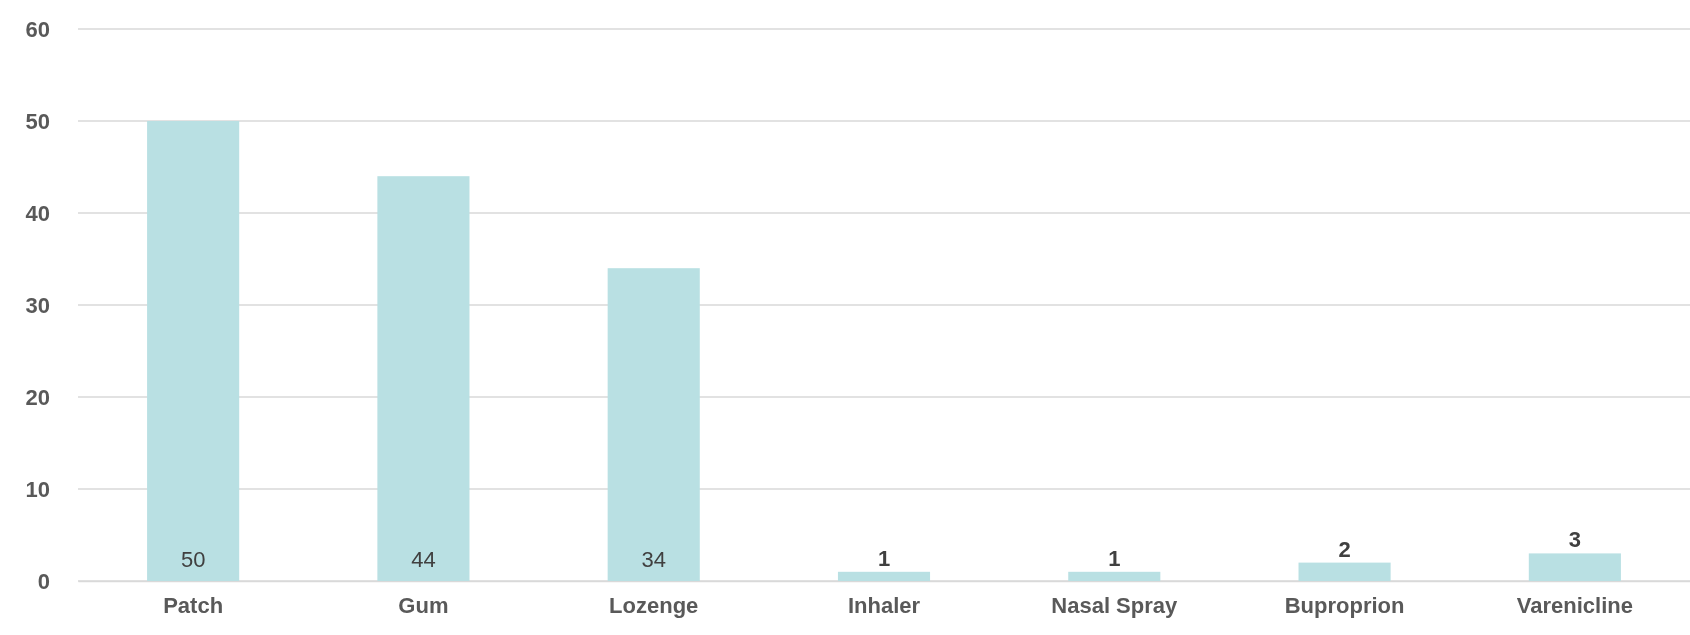  I want to click on y-tick-label: 10, so click(37, 489).